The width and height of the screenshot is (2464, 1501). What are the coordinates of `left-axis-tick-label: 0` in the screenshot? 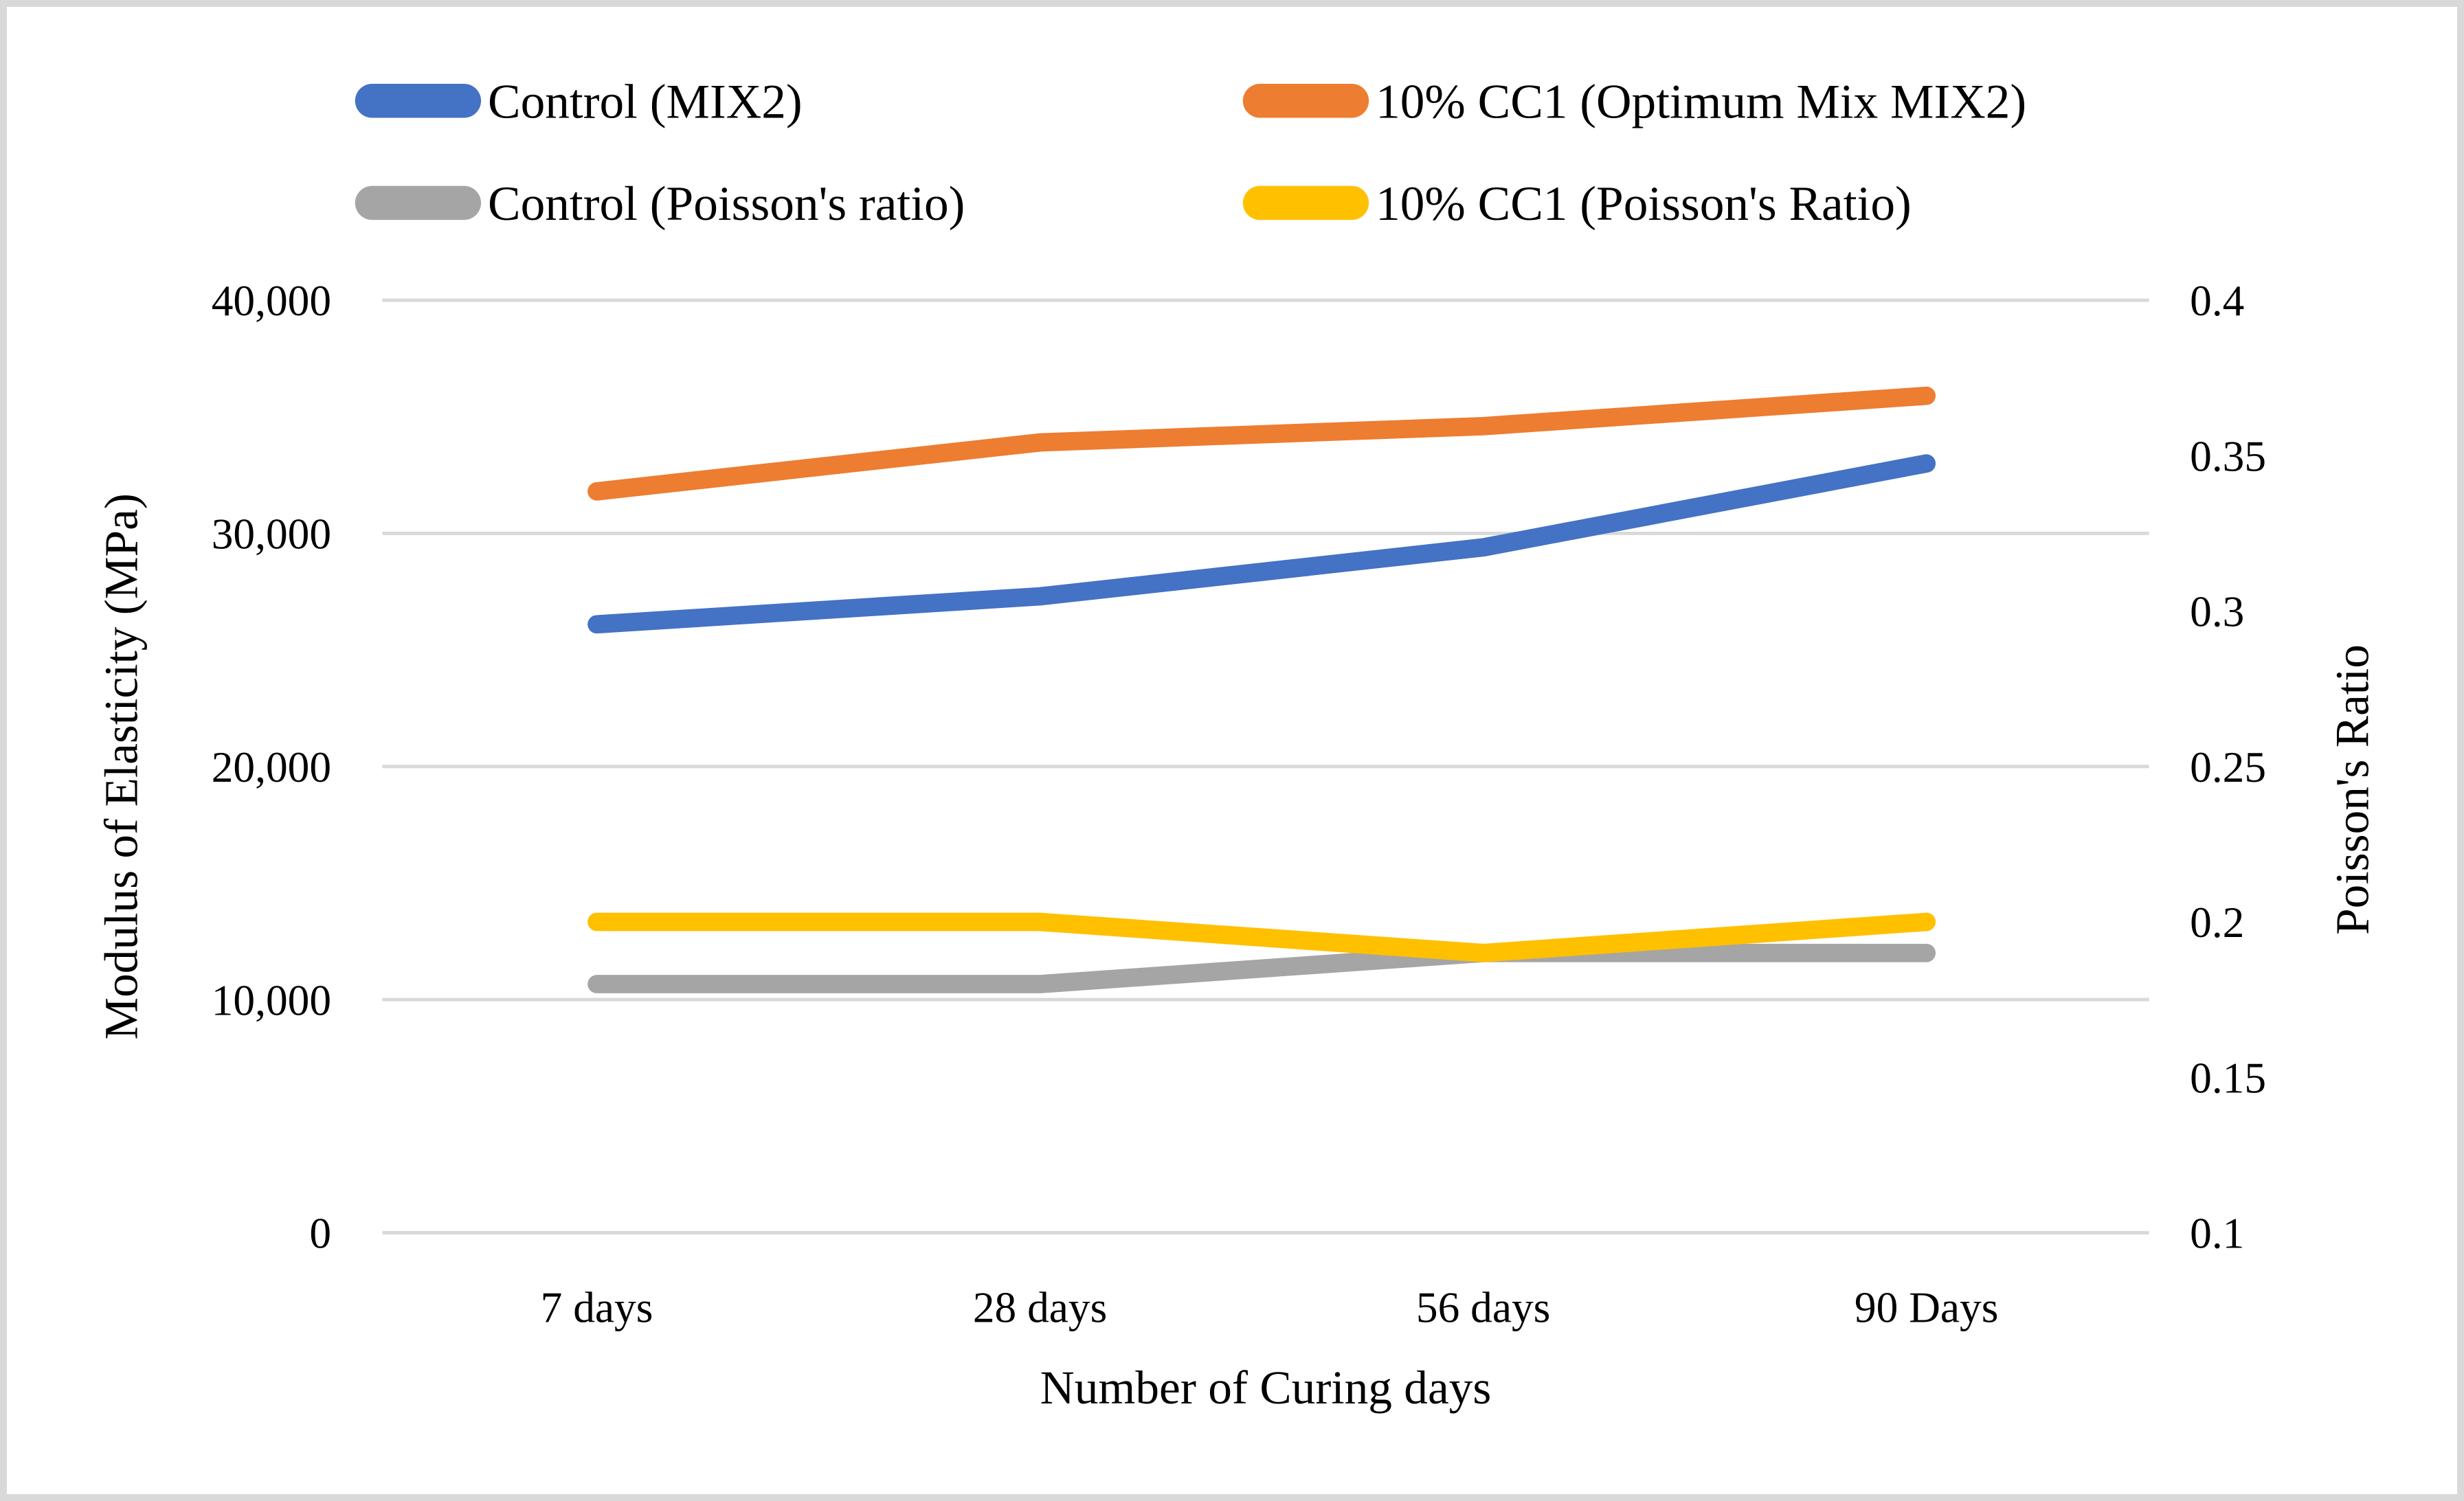 It's located at (320, 1233).